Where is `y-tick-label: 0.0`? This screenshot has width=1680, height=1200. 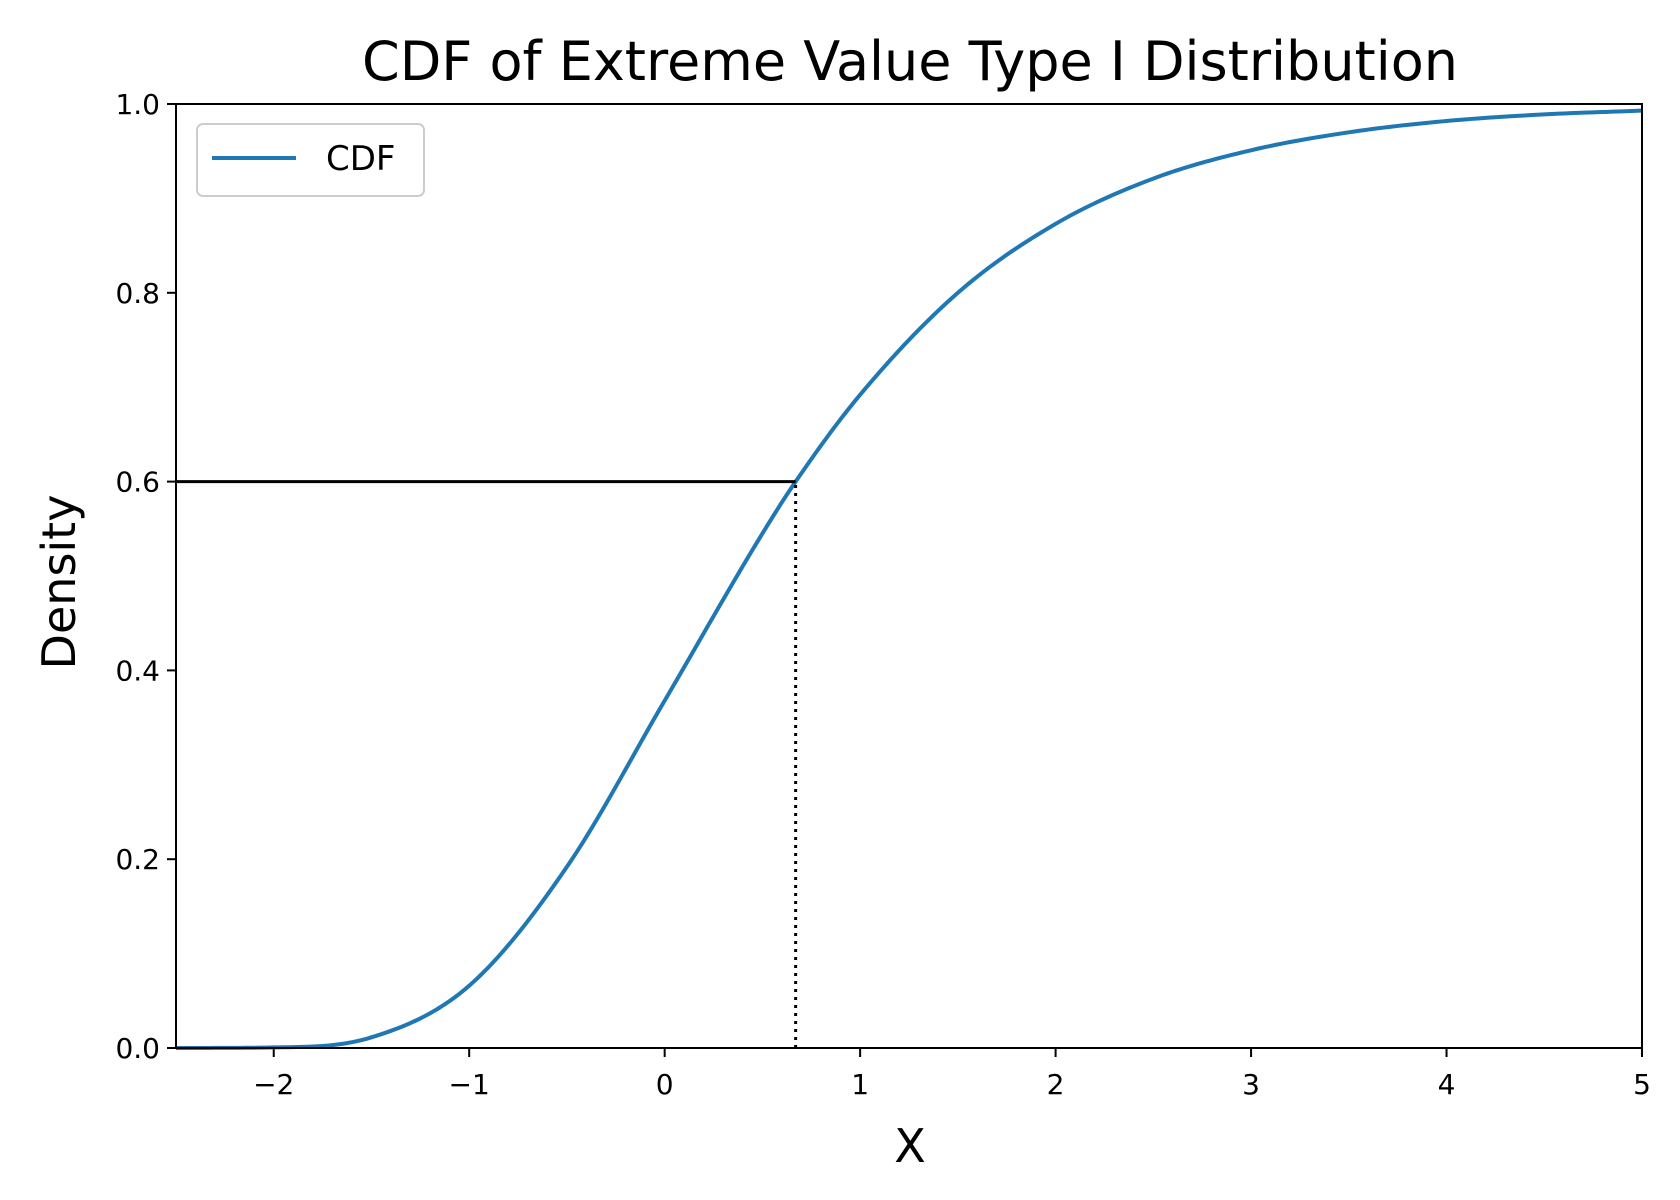 y-tick-label: 0.0 is located at coordinates (137, 1048).